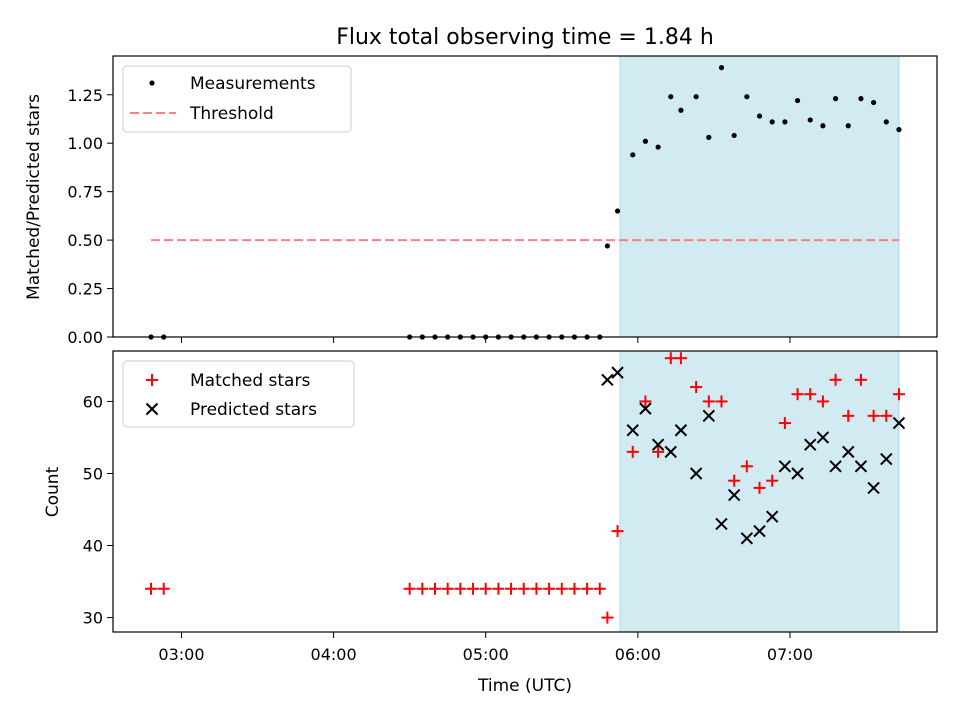 The height and width of the screenshot is (720, 960). I want to click on legend-predicted-x-b, so click(152, 409).